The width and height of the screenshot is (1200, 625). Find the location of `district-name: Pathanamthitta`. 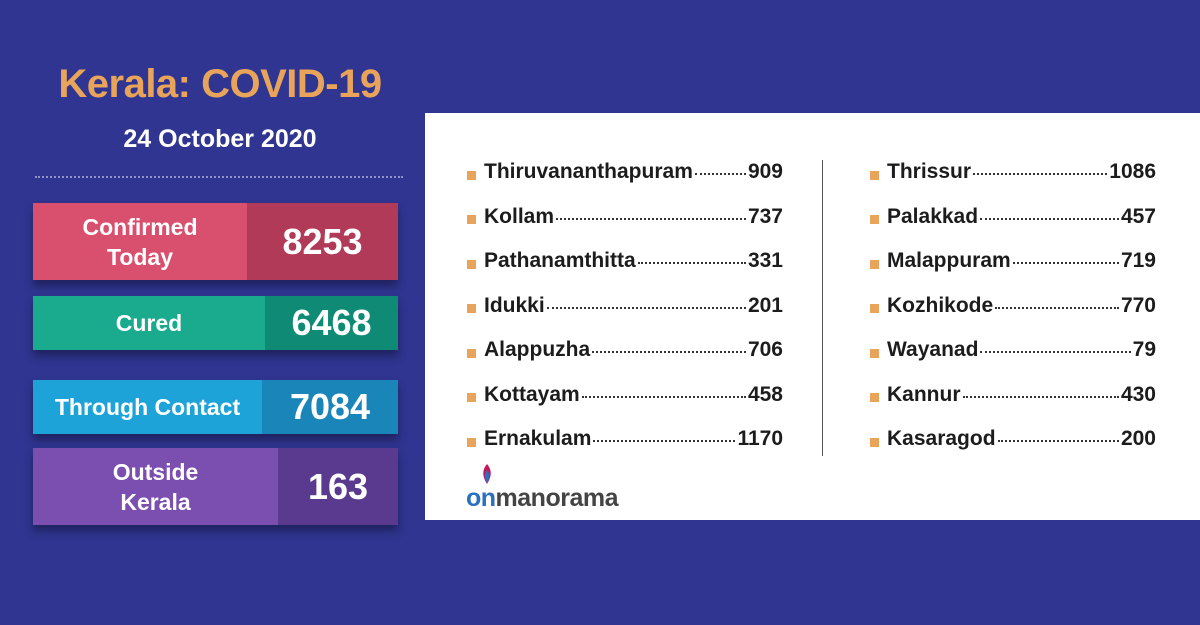

district-name: Pathanamthitta is located at coordinates (560, 260).